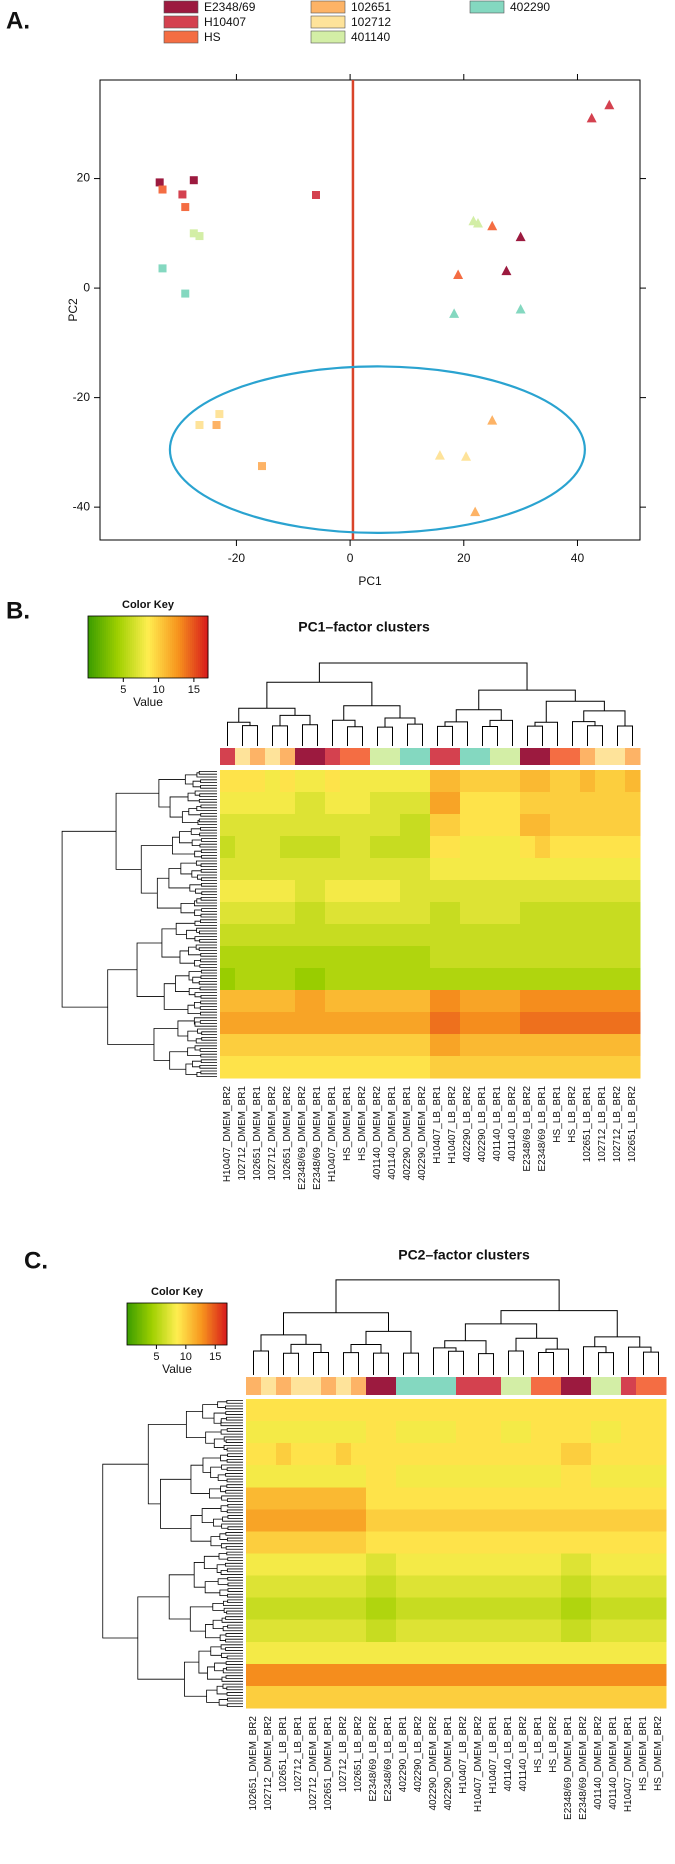 The height and width of the screenshot is (1864, 675). Describe the element at coordinates (578, 558) in the screenshot. I see `x-tick-label: 40` at that location.